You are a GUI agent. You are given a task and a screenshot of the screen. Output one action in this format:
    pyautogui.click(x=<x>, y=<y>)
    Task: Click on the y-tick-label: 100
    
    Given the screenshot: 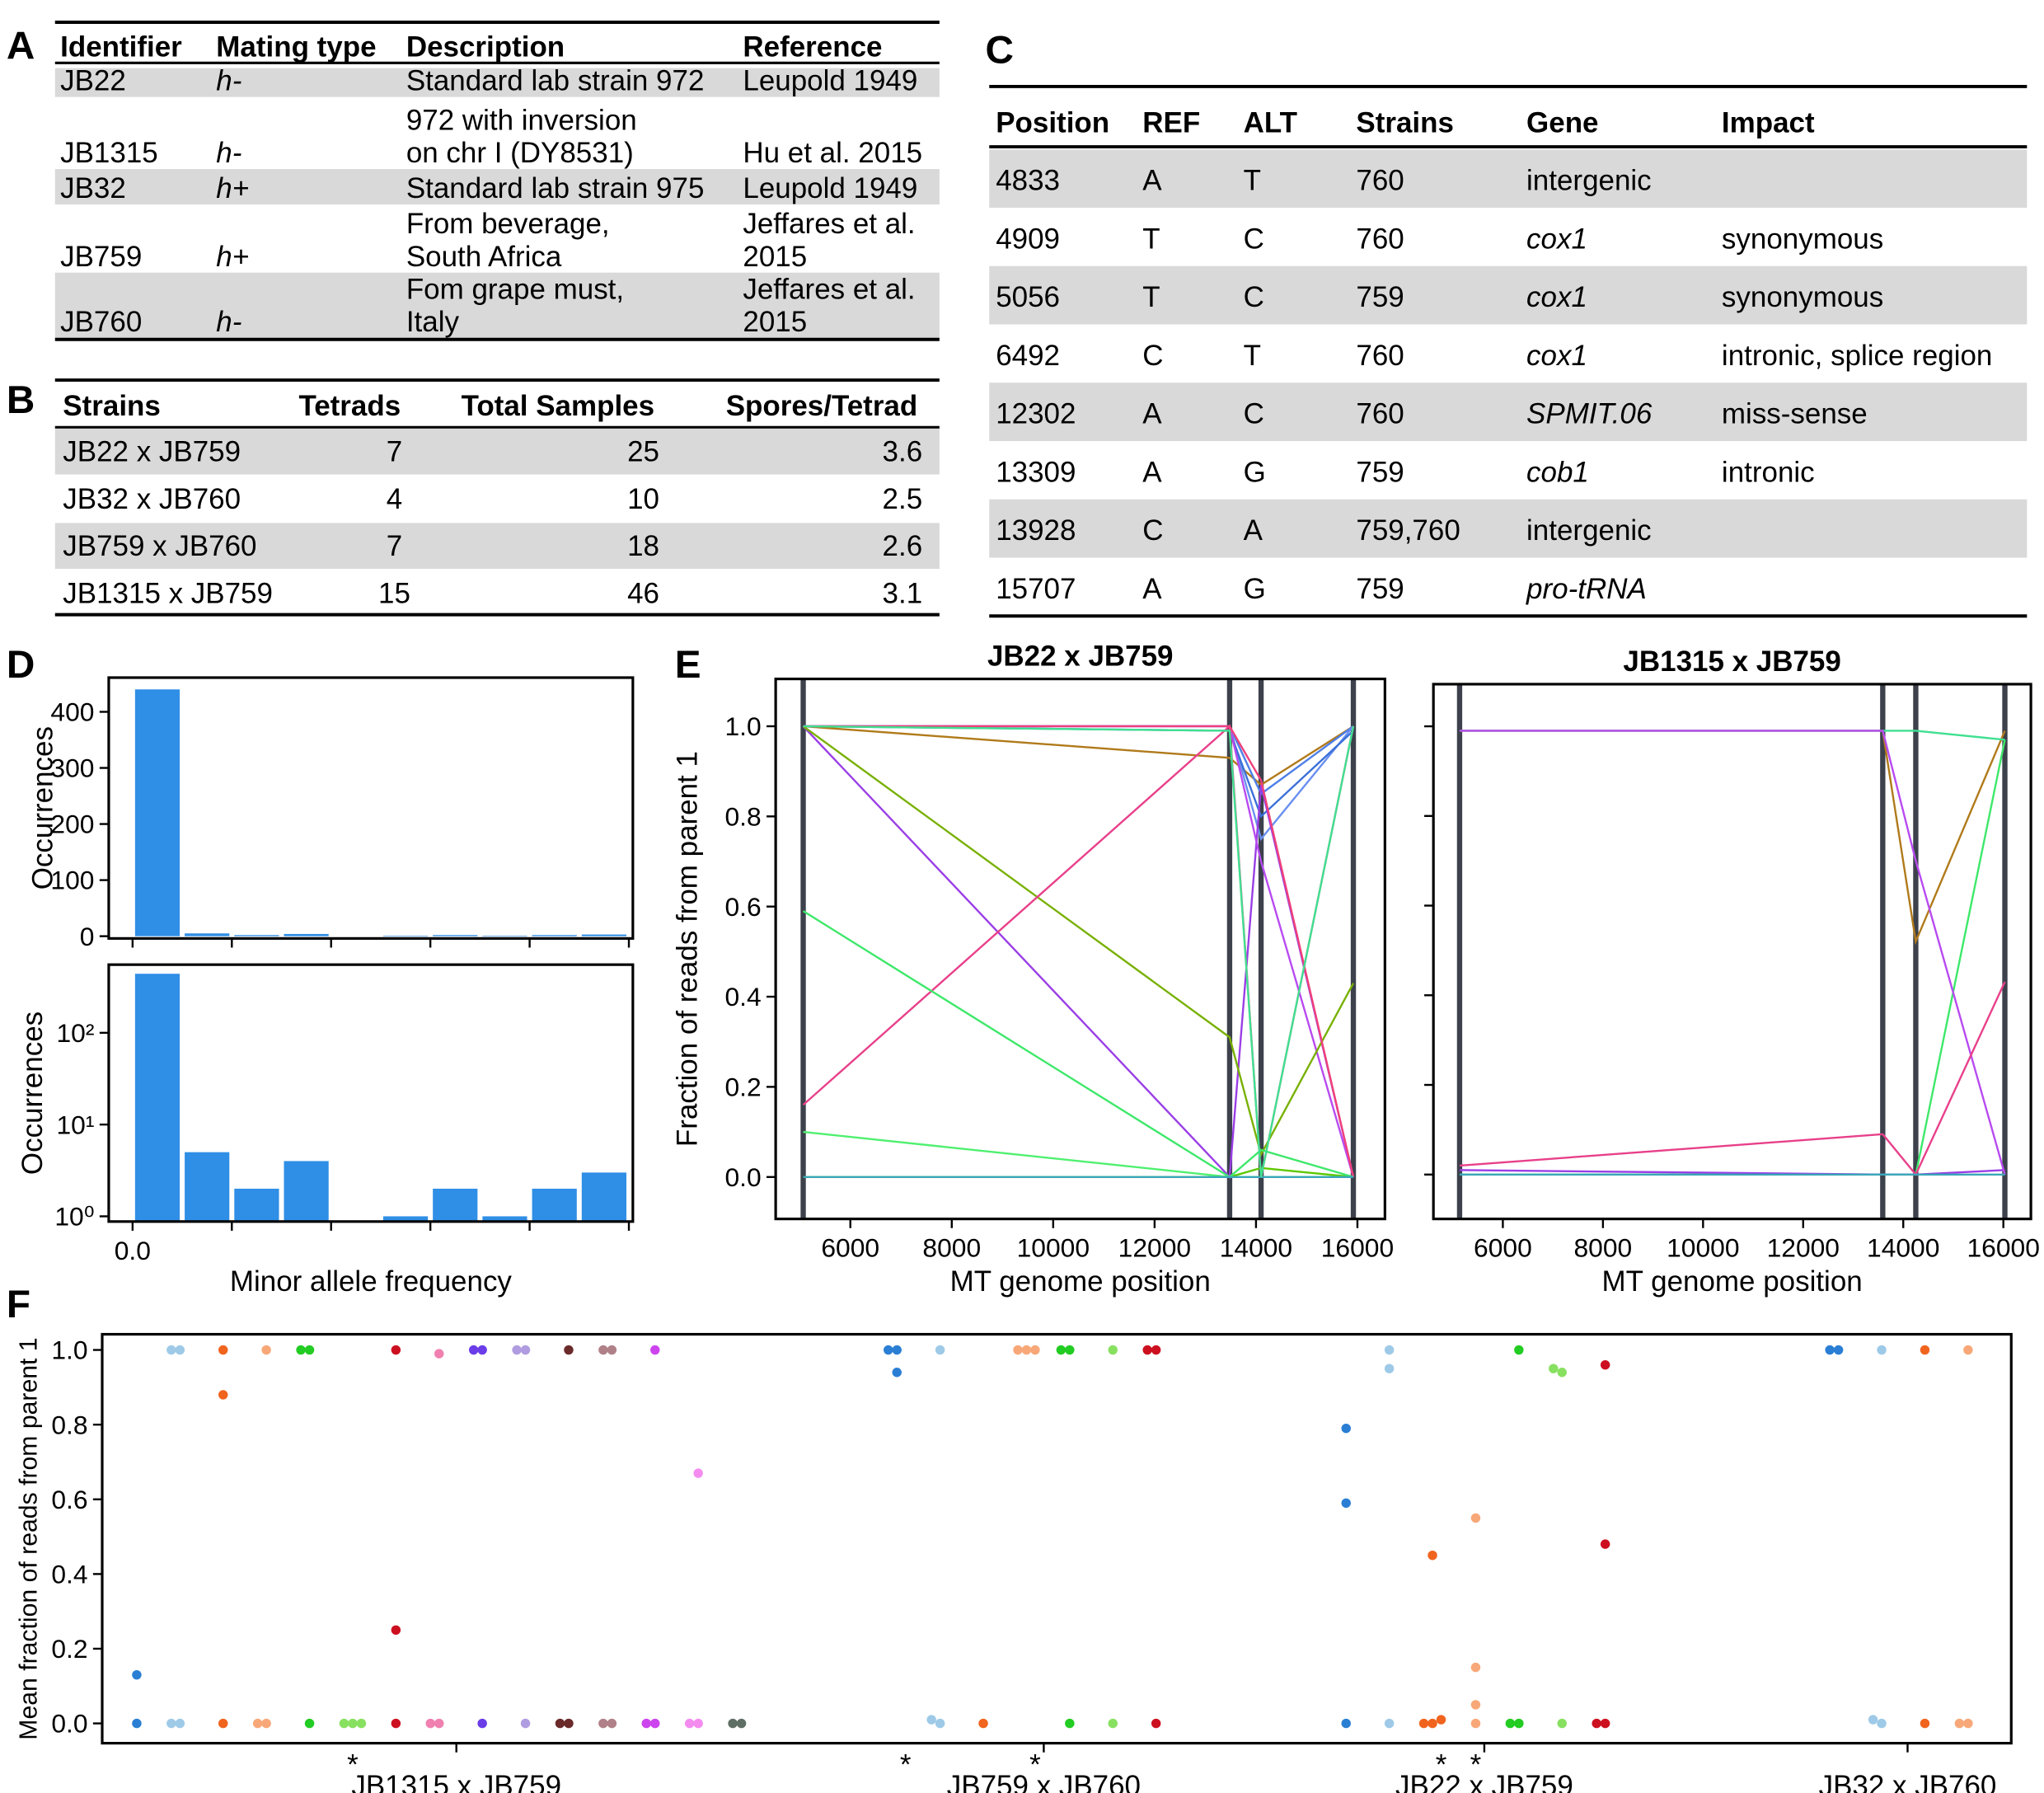 What is the action you would take?
    pyautogui.click(x=72, y=880)
    